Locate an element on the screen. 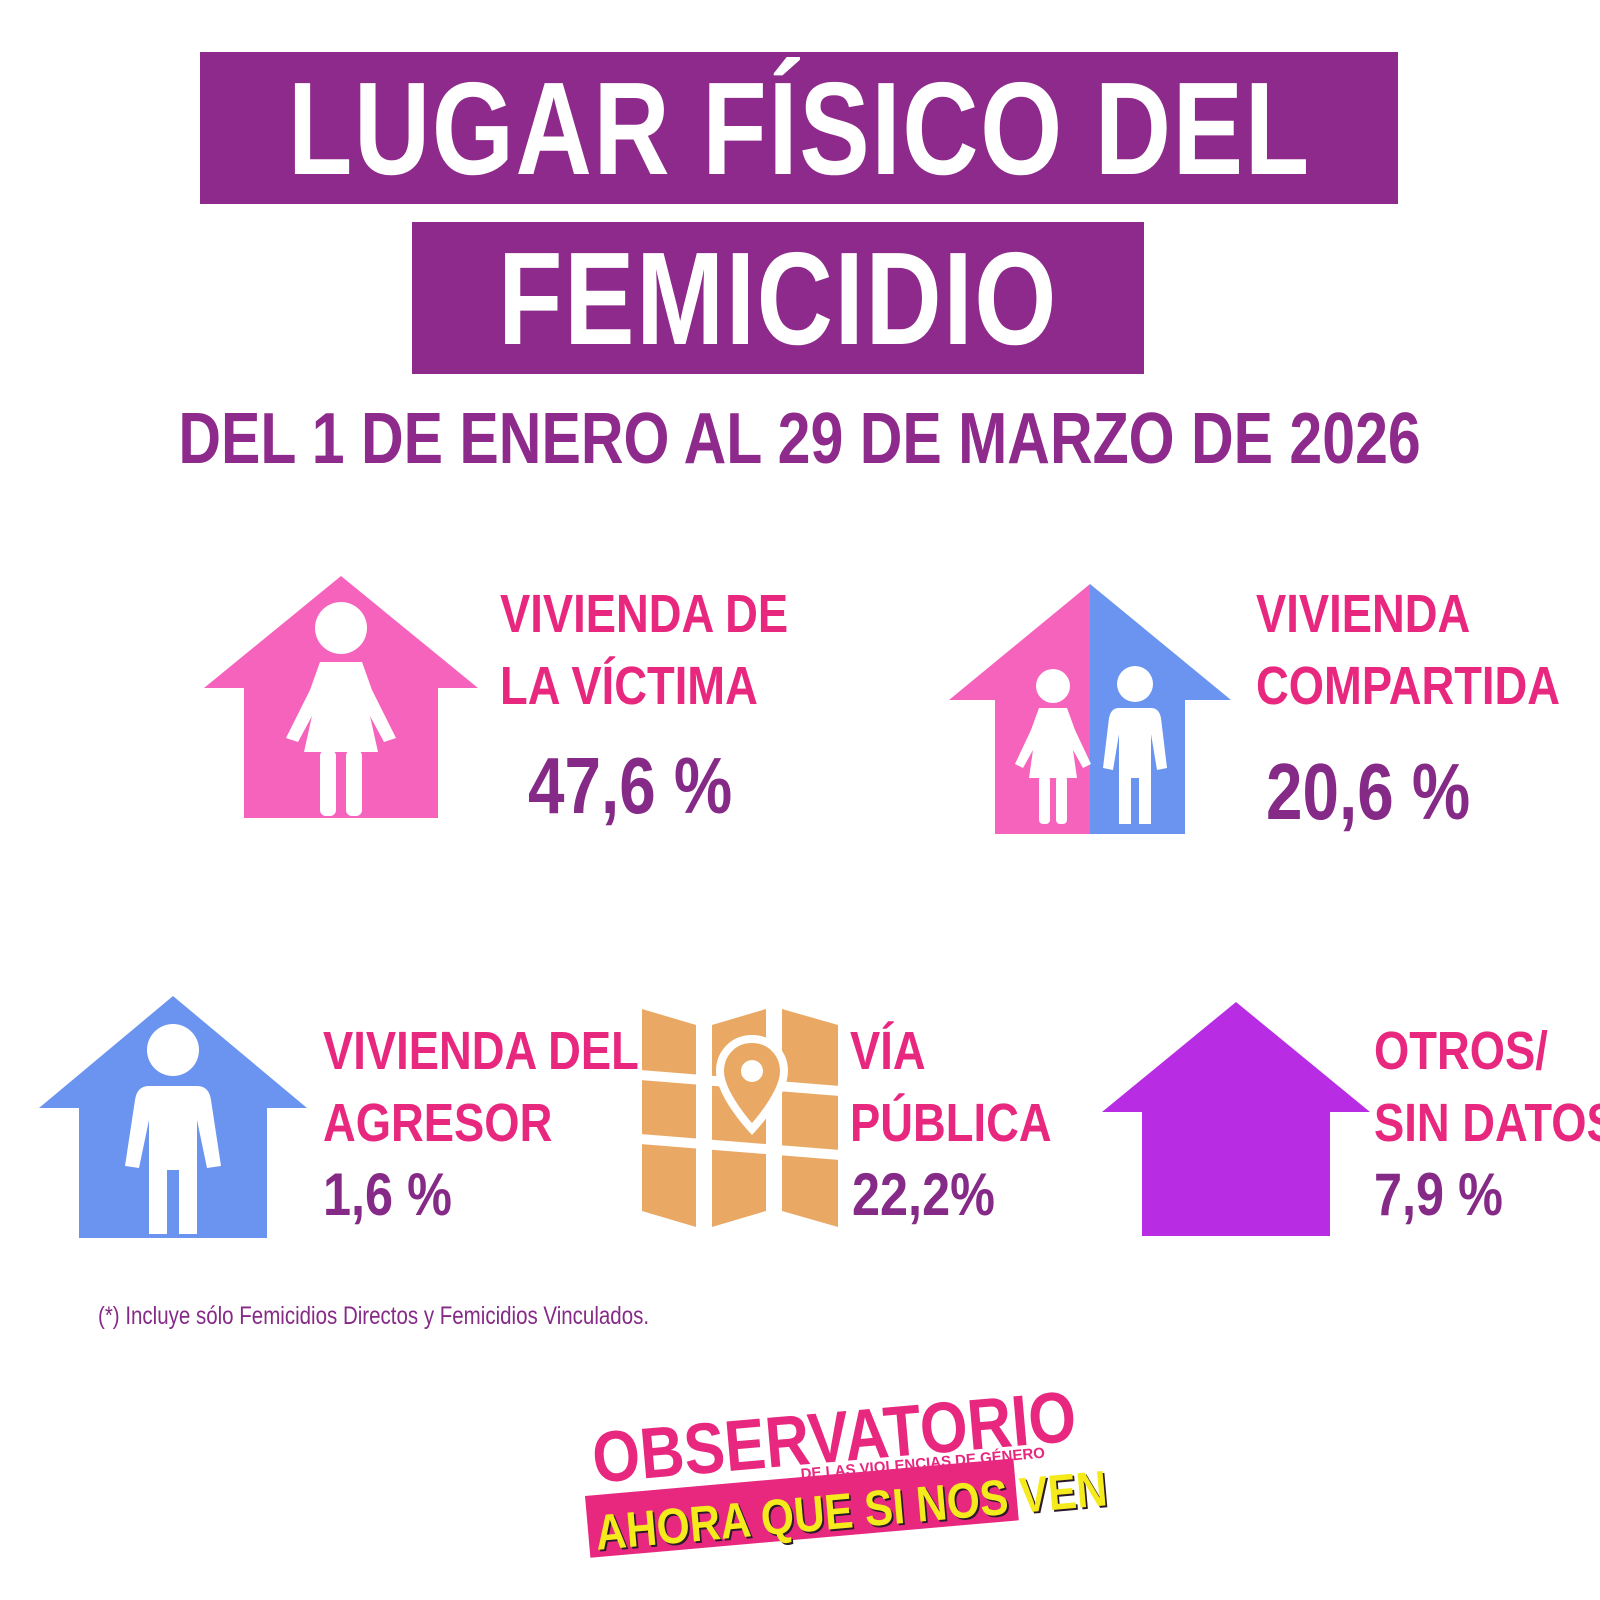 The width and height of the screenshot is (1600, 1600). label-vivienda-compartida-line-1: VIVIENDA is located at coordinates (1363, 614).